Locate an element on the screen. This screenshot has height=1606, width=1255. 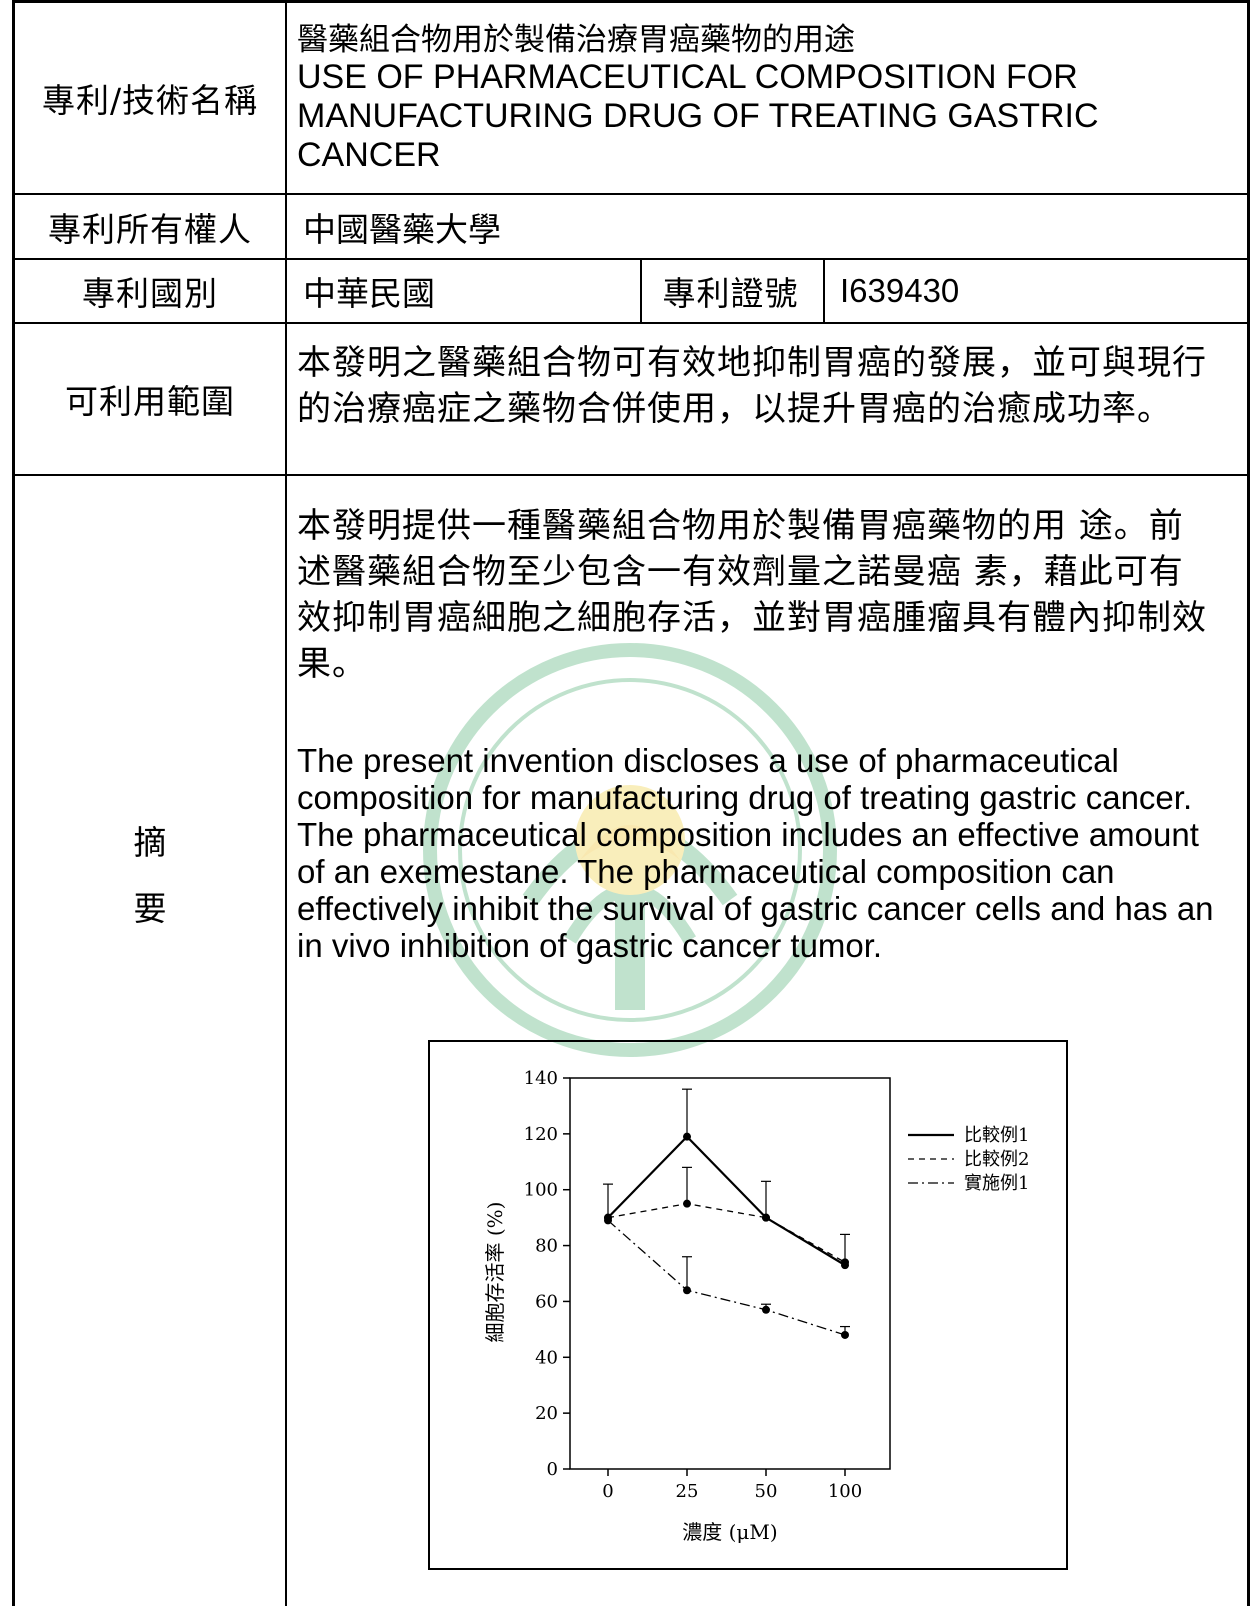
country-value: 中華民國 is located at coordinates (369, 293).